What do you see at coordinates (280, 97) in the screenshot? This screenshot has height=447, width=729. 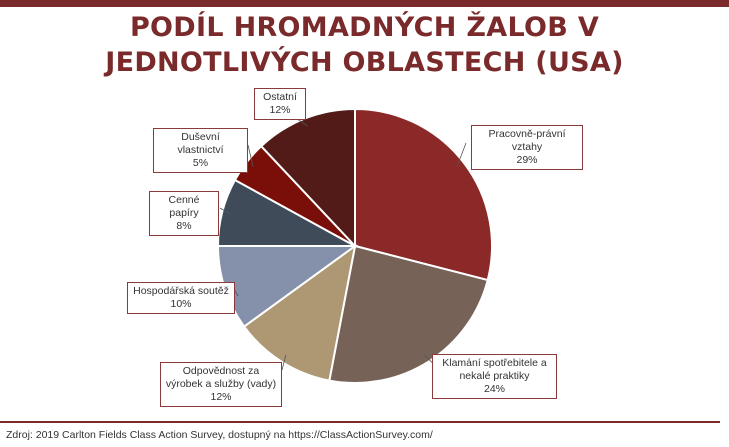 I see `slice-label-name: Ostatní` at bounding box center [280, 97].